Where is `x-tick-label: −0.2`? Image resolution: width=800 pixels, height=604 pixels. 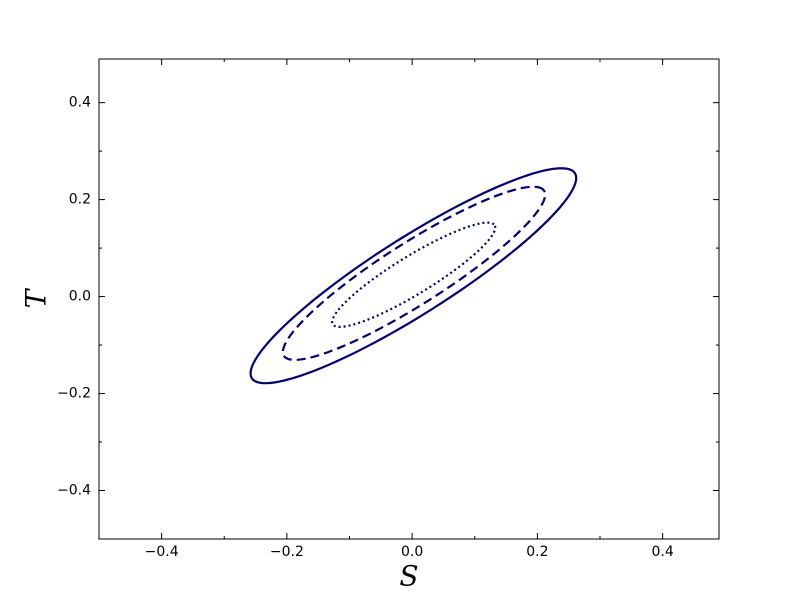 x-tick-label: −0.2 is located at coordinates (287, 552).